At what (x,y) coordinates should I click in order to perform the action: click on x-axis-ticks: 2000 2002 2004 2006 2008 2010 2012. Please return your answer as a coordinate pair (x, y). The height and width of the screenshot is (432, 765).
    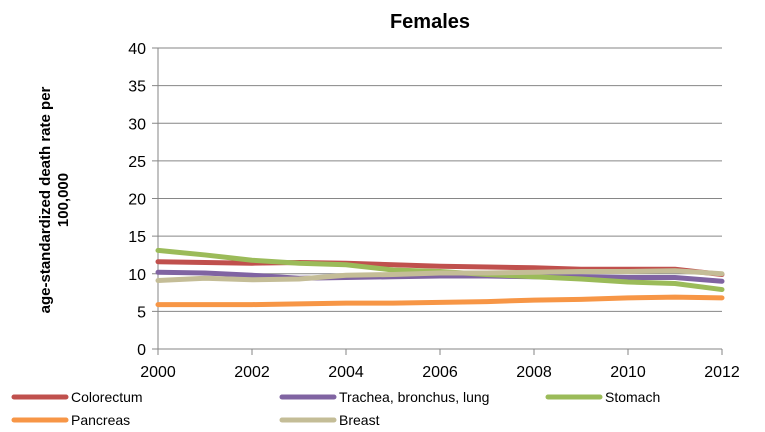
    Looking at the image, I should click on (440, 365).